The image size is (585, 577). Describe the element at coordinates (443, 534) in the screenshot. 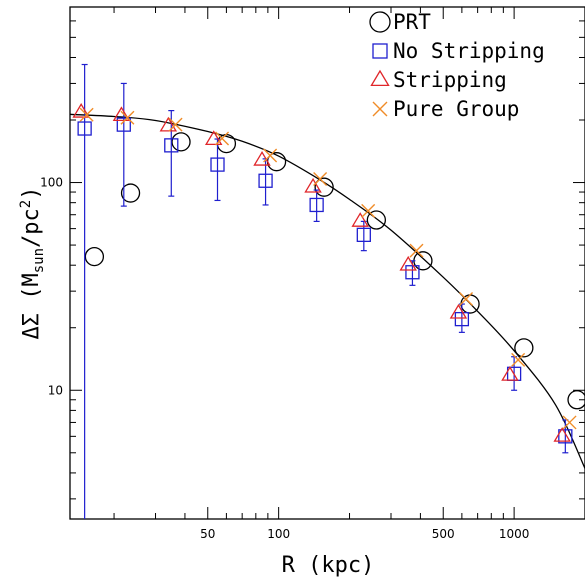

I see `x-tick-label: 500` at that location.